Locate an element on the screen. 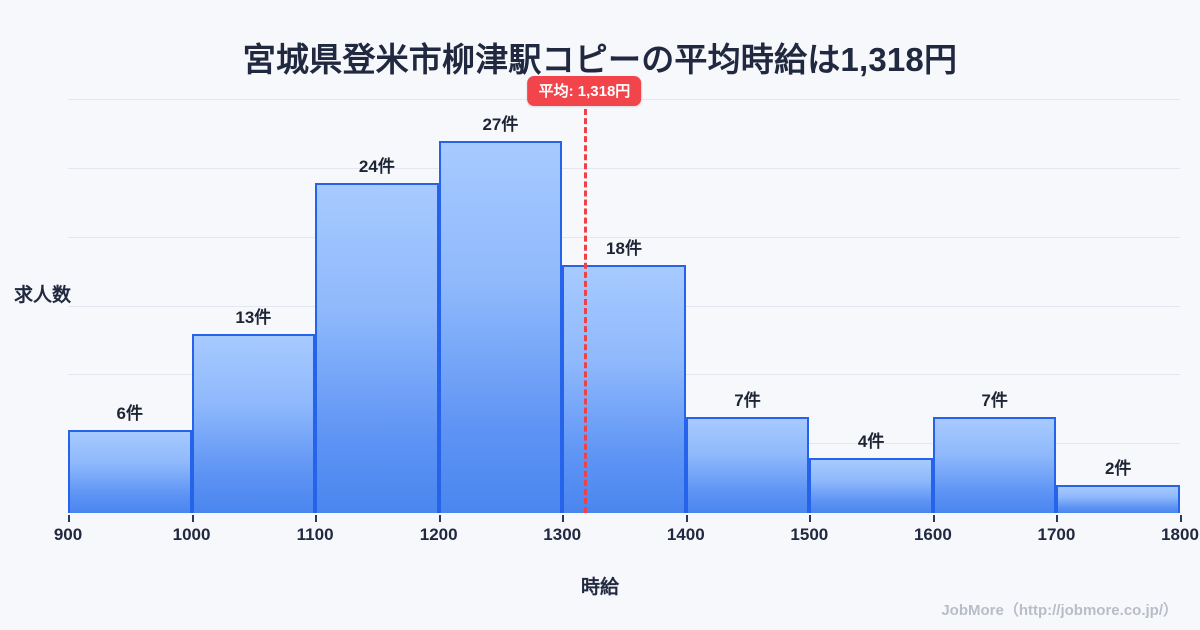 The height and width of the screenshot is (630, 1200). x-axis-tick-label: 1500 is located at coordinates (809, 534).